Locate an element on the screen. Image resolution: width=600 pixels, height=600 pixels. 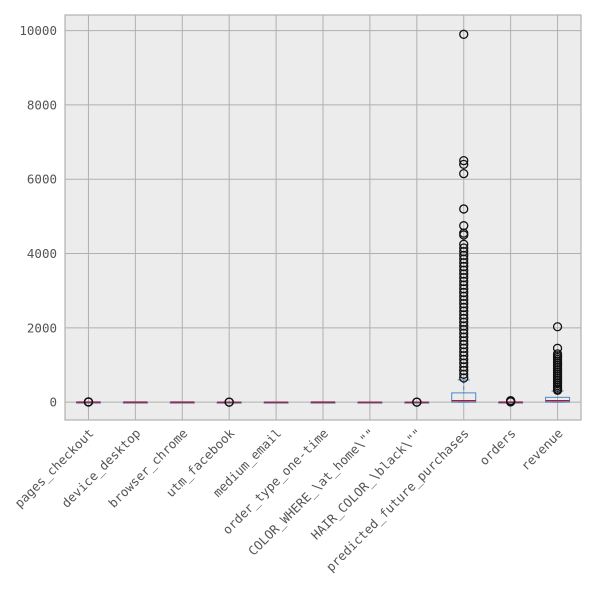
box-browser_chrome is located at coordinates (182, 402).